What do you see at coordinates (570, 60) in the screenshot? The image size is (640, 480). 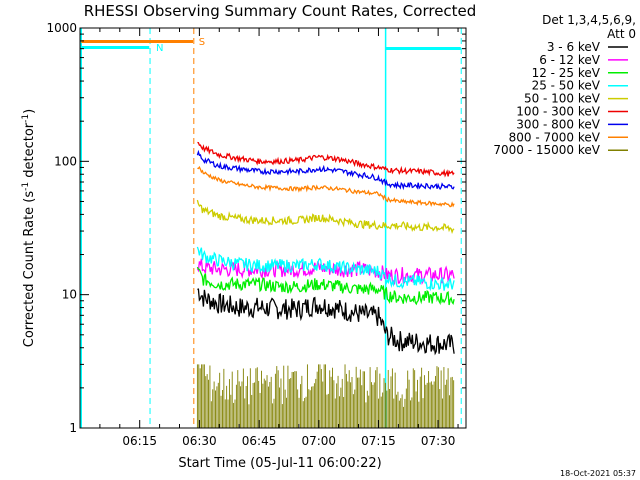 I see `legend-label: 6 - 12 keV` at bounding box center [570, 60].